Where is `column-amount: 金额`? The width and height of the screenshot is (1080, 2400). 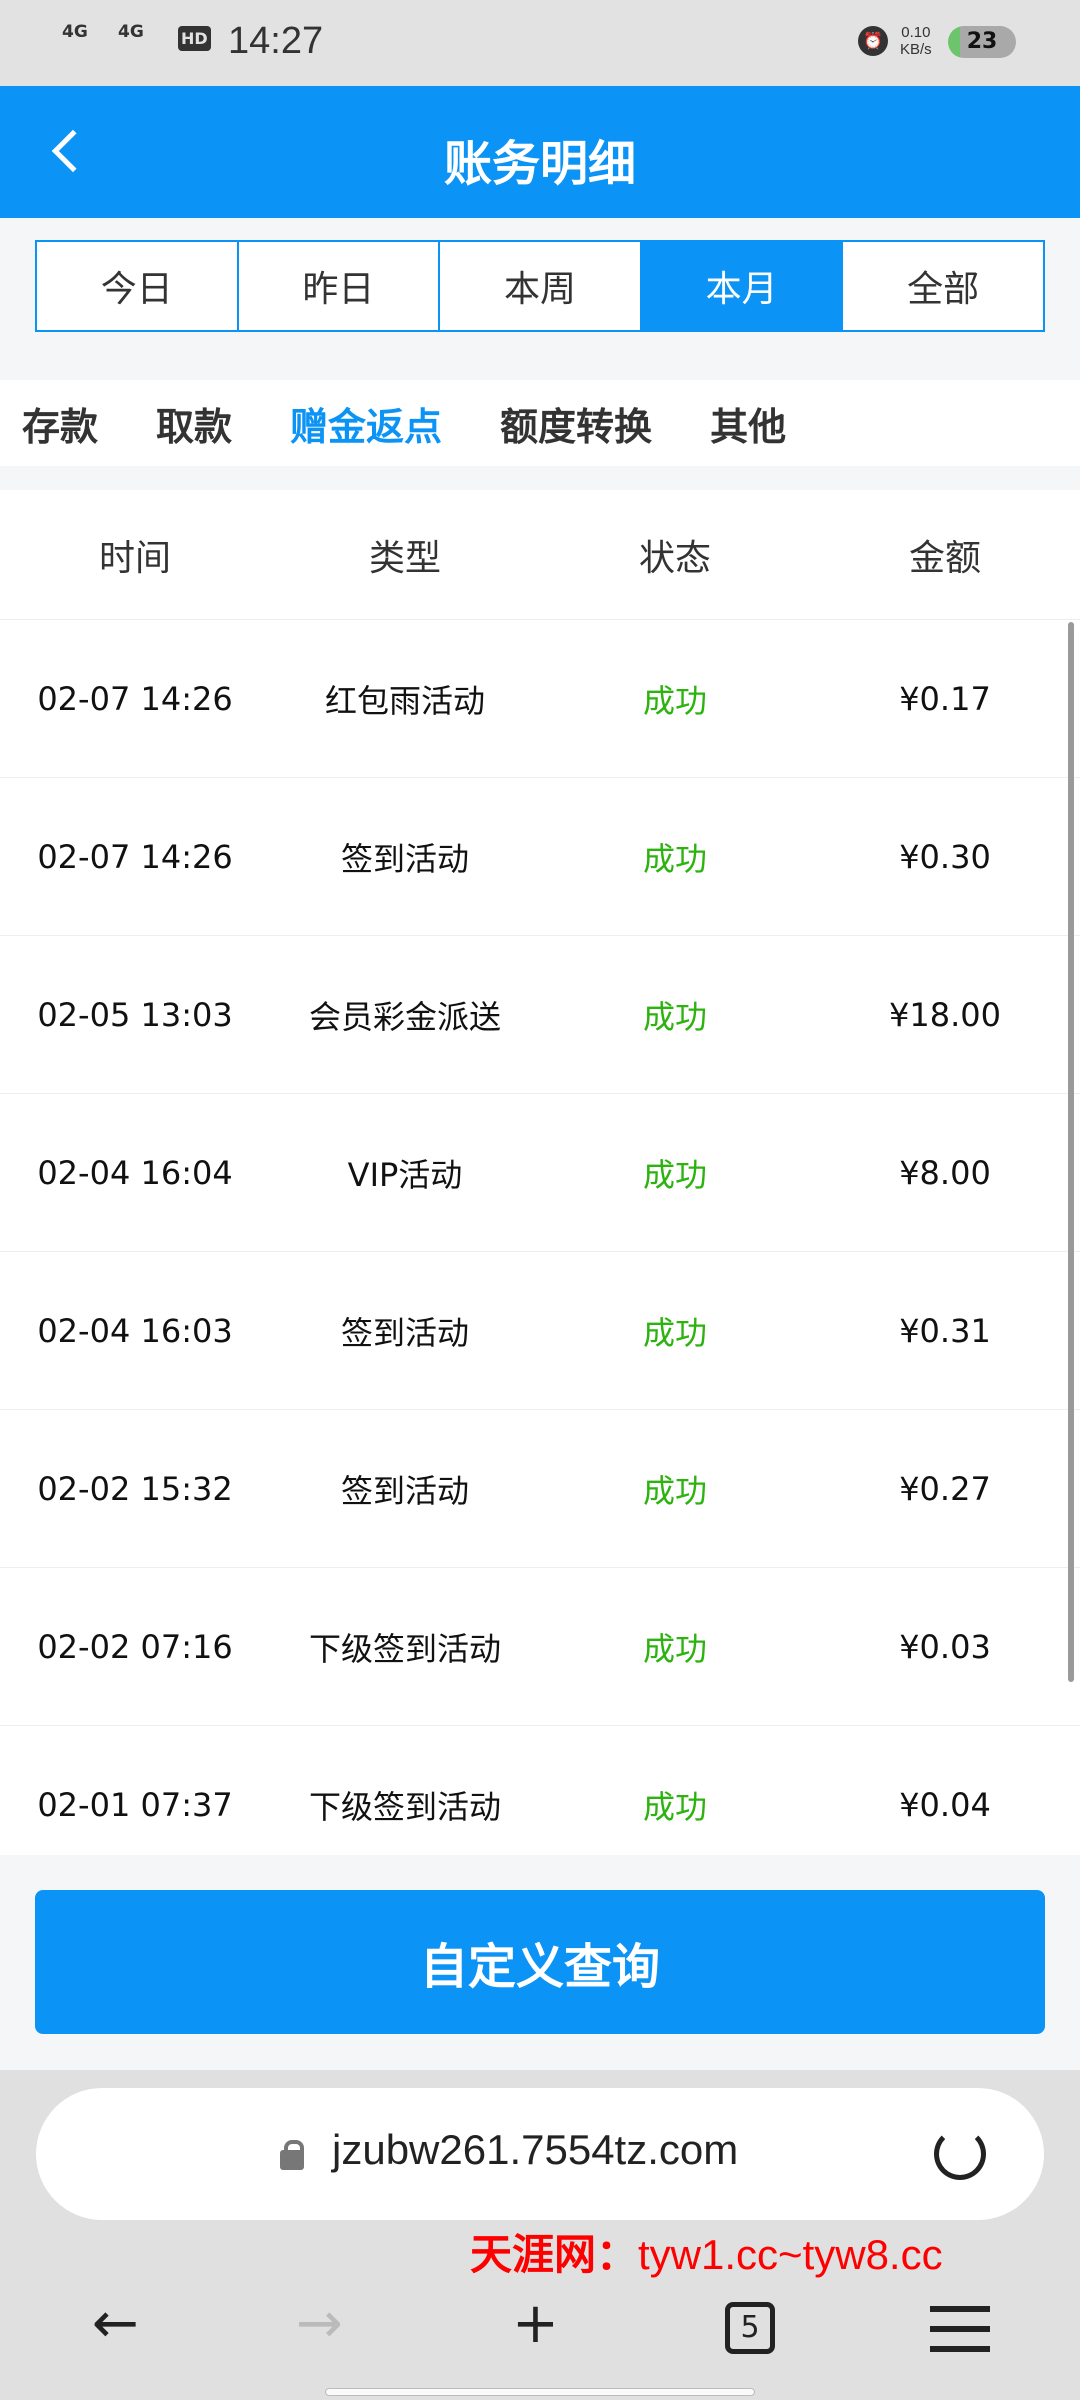 column-amount: 金额 is located at coordinates (944, 558).